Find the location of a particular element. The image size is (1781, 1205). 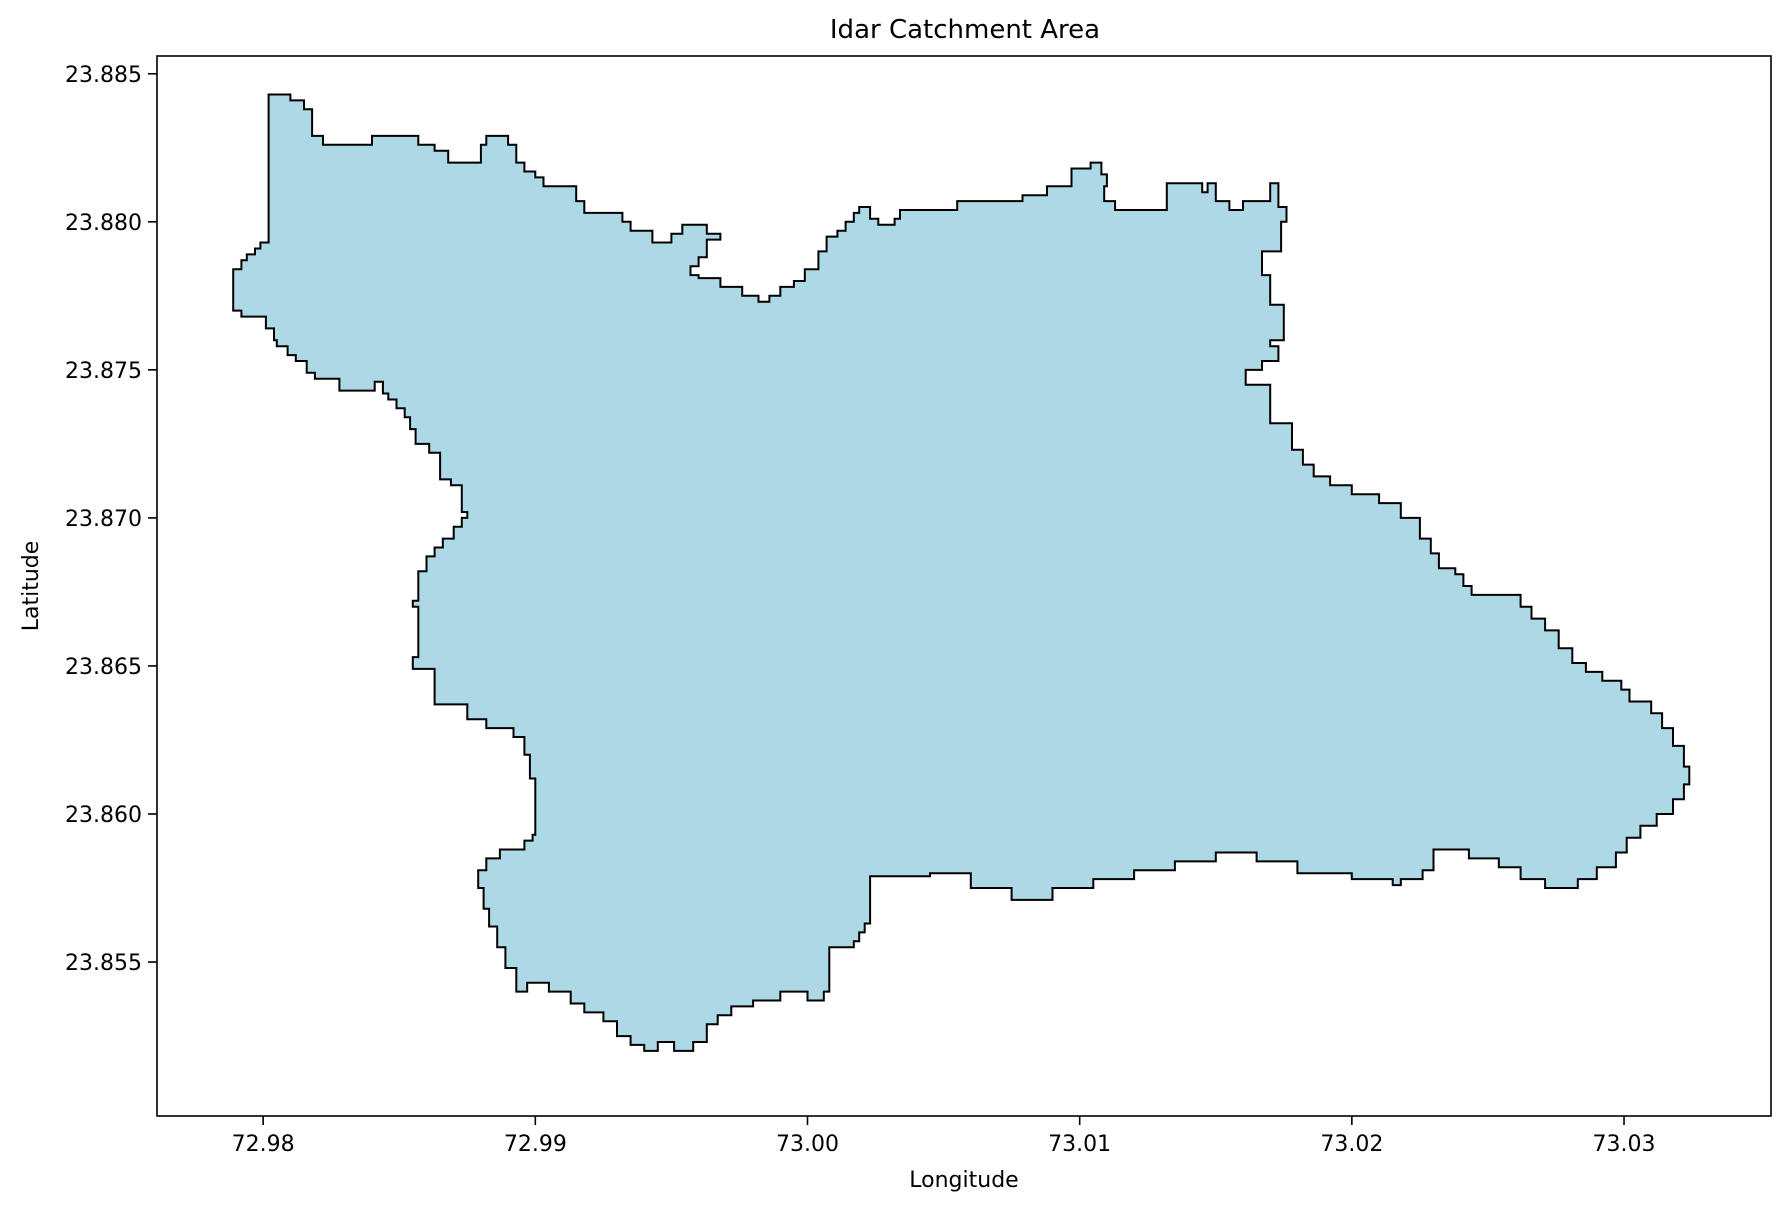

x-tick-label: 73.03 is located at coordinates (1624, 1144).